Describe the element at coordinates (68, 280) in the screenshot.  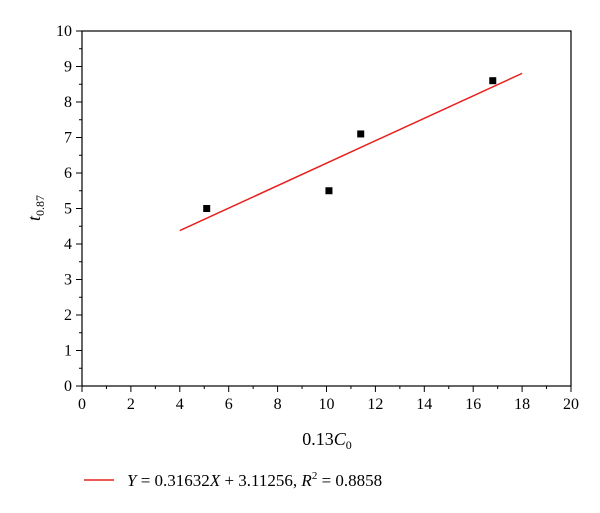
I see `y-tick-label: 3` at that location.